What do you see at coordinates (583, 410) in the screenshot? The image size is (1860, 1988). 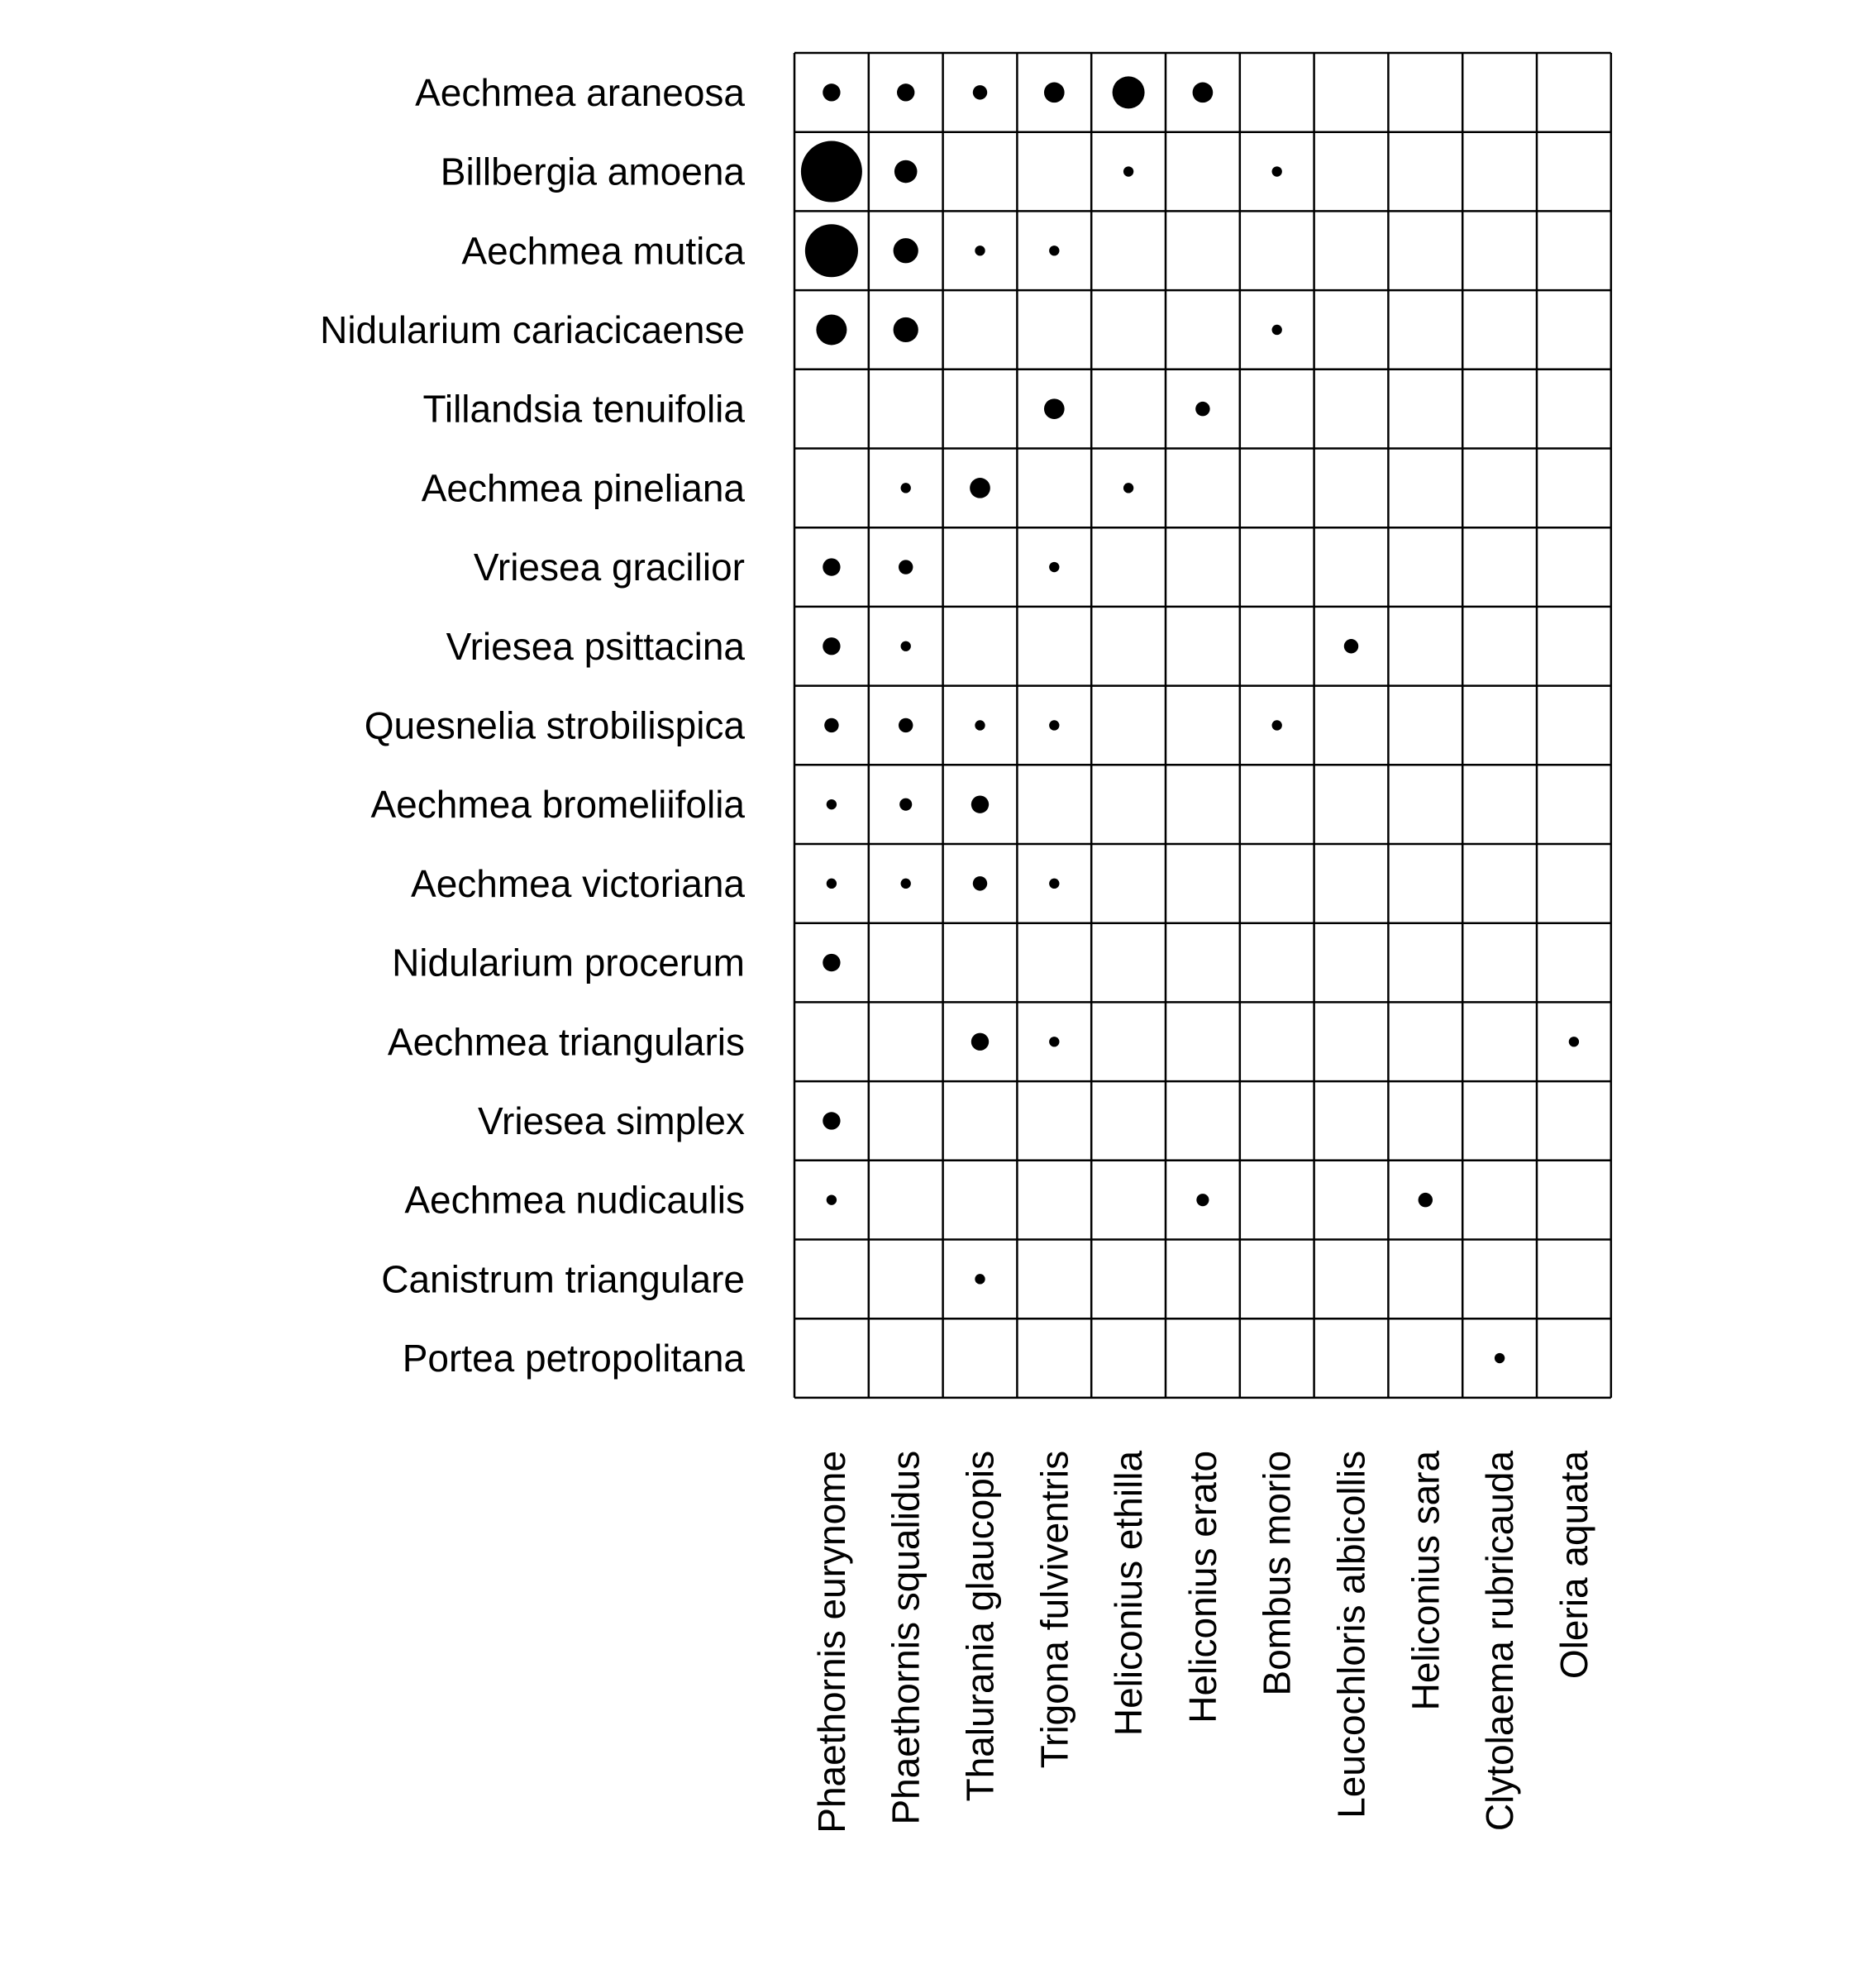 I see `row-label: Tillandsia tenuifolia` at bounding box center [583, 410].